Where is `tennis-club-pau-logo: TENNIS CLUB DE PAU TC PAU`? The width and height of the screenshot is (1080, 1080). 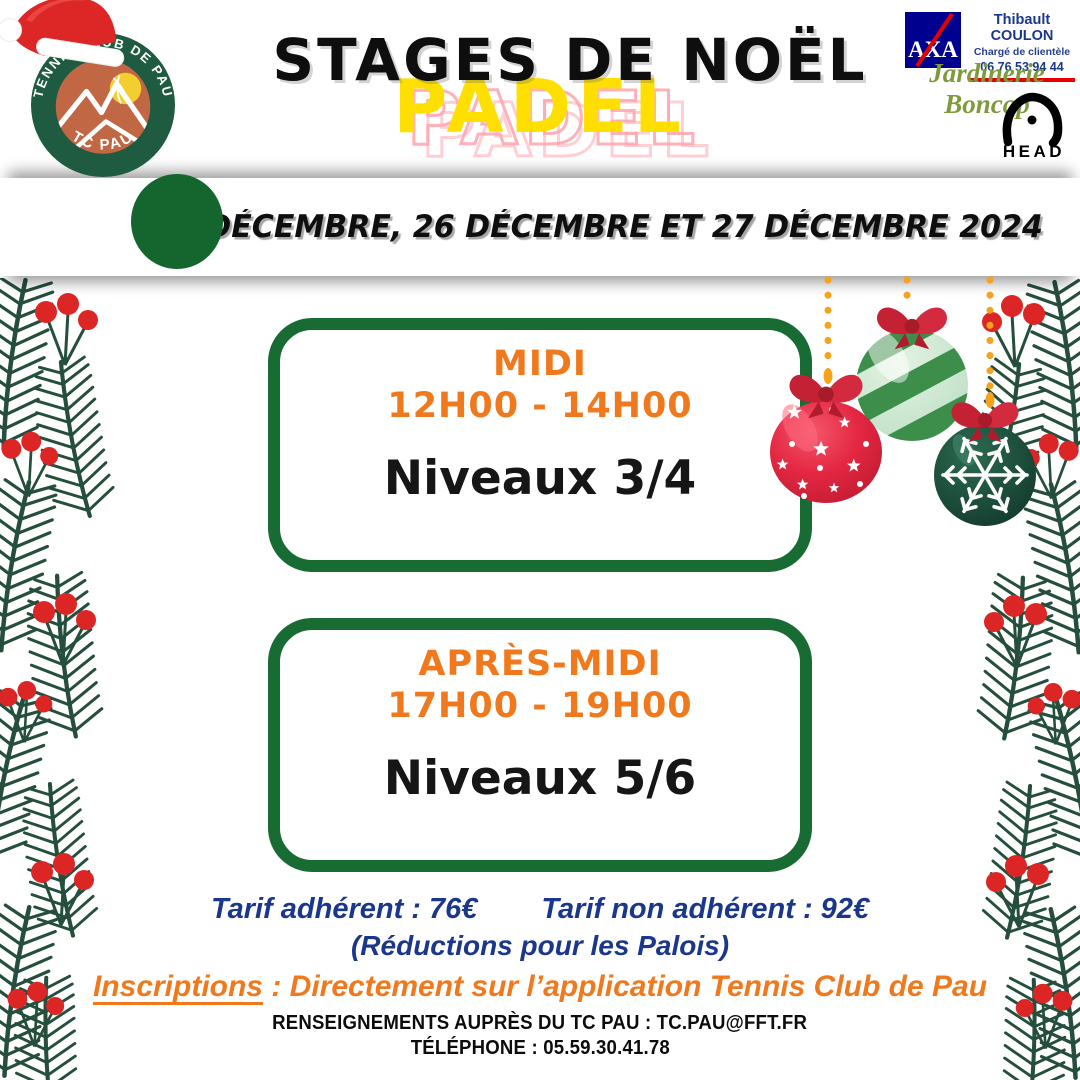
tennis-club-pau-logo: TENNIS CLUB DE PAU TC PAU is located at coordinates (102, 105).